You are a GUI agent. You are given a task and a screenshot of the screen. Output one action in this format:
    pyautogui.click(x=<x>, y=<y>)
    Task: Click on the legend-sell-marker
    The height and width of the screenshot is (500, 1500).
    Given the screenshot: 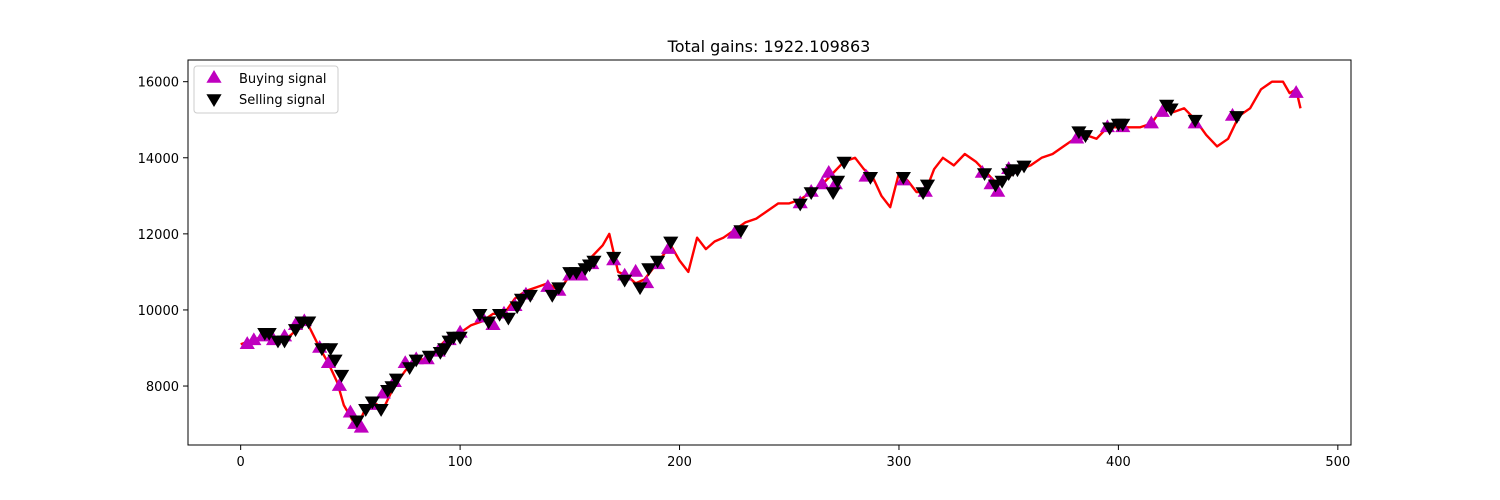 What is the action you would take?
    pyautogui.click(x=214, y=100)
    